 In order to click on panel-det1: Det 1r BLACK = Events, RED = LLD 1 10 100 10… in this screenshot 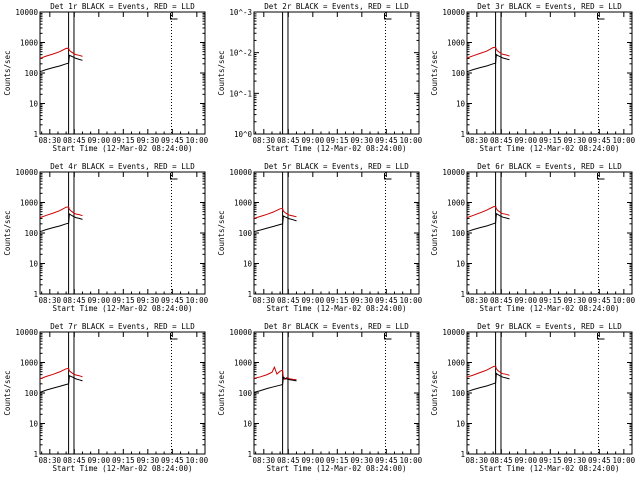, I will do `click(106, 77)`.